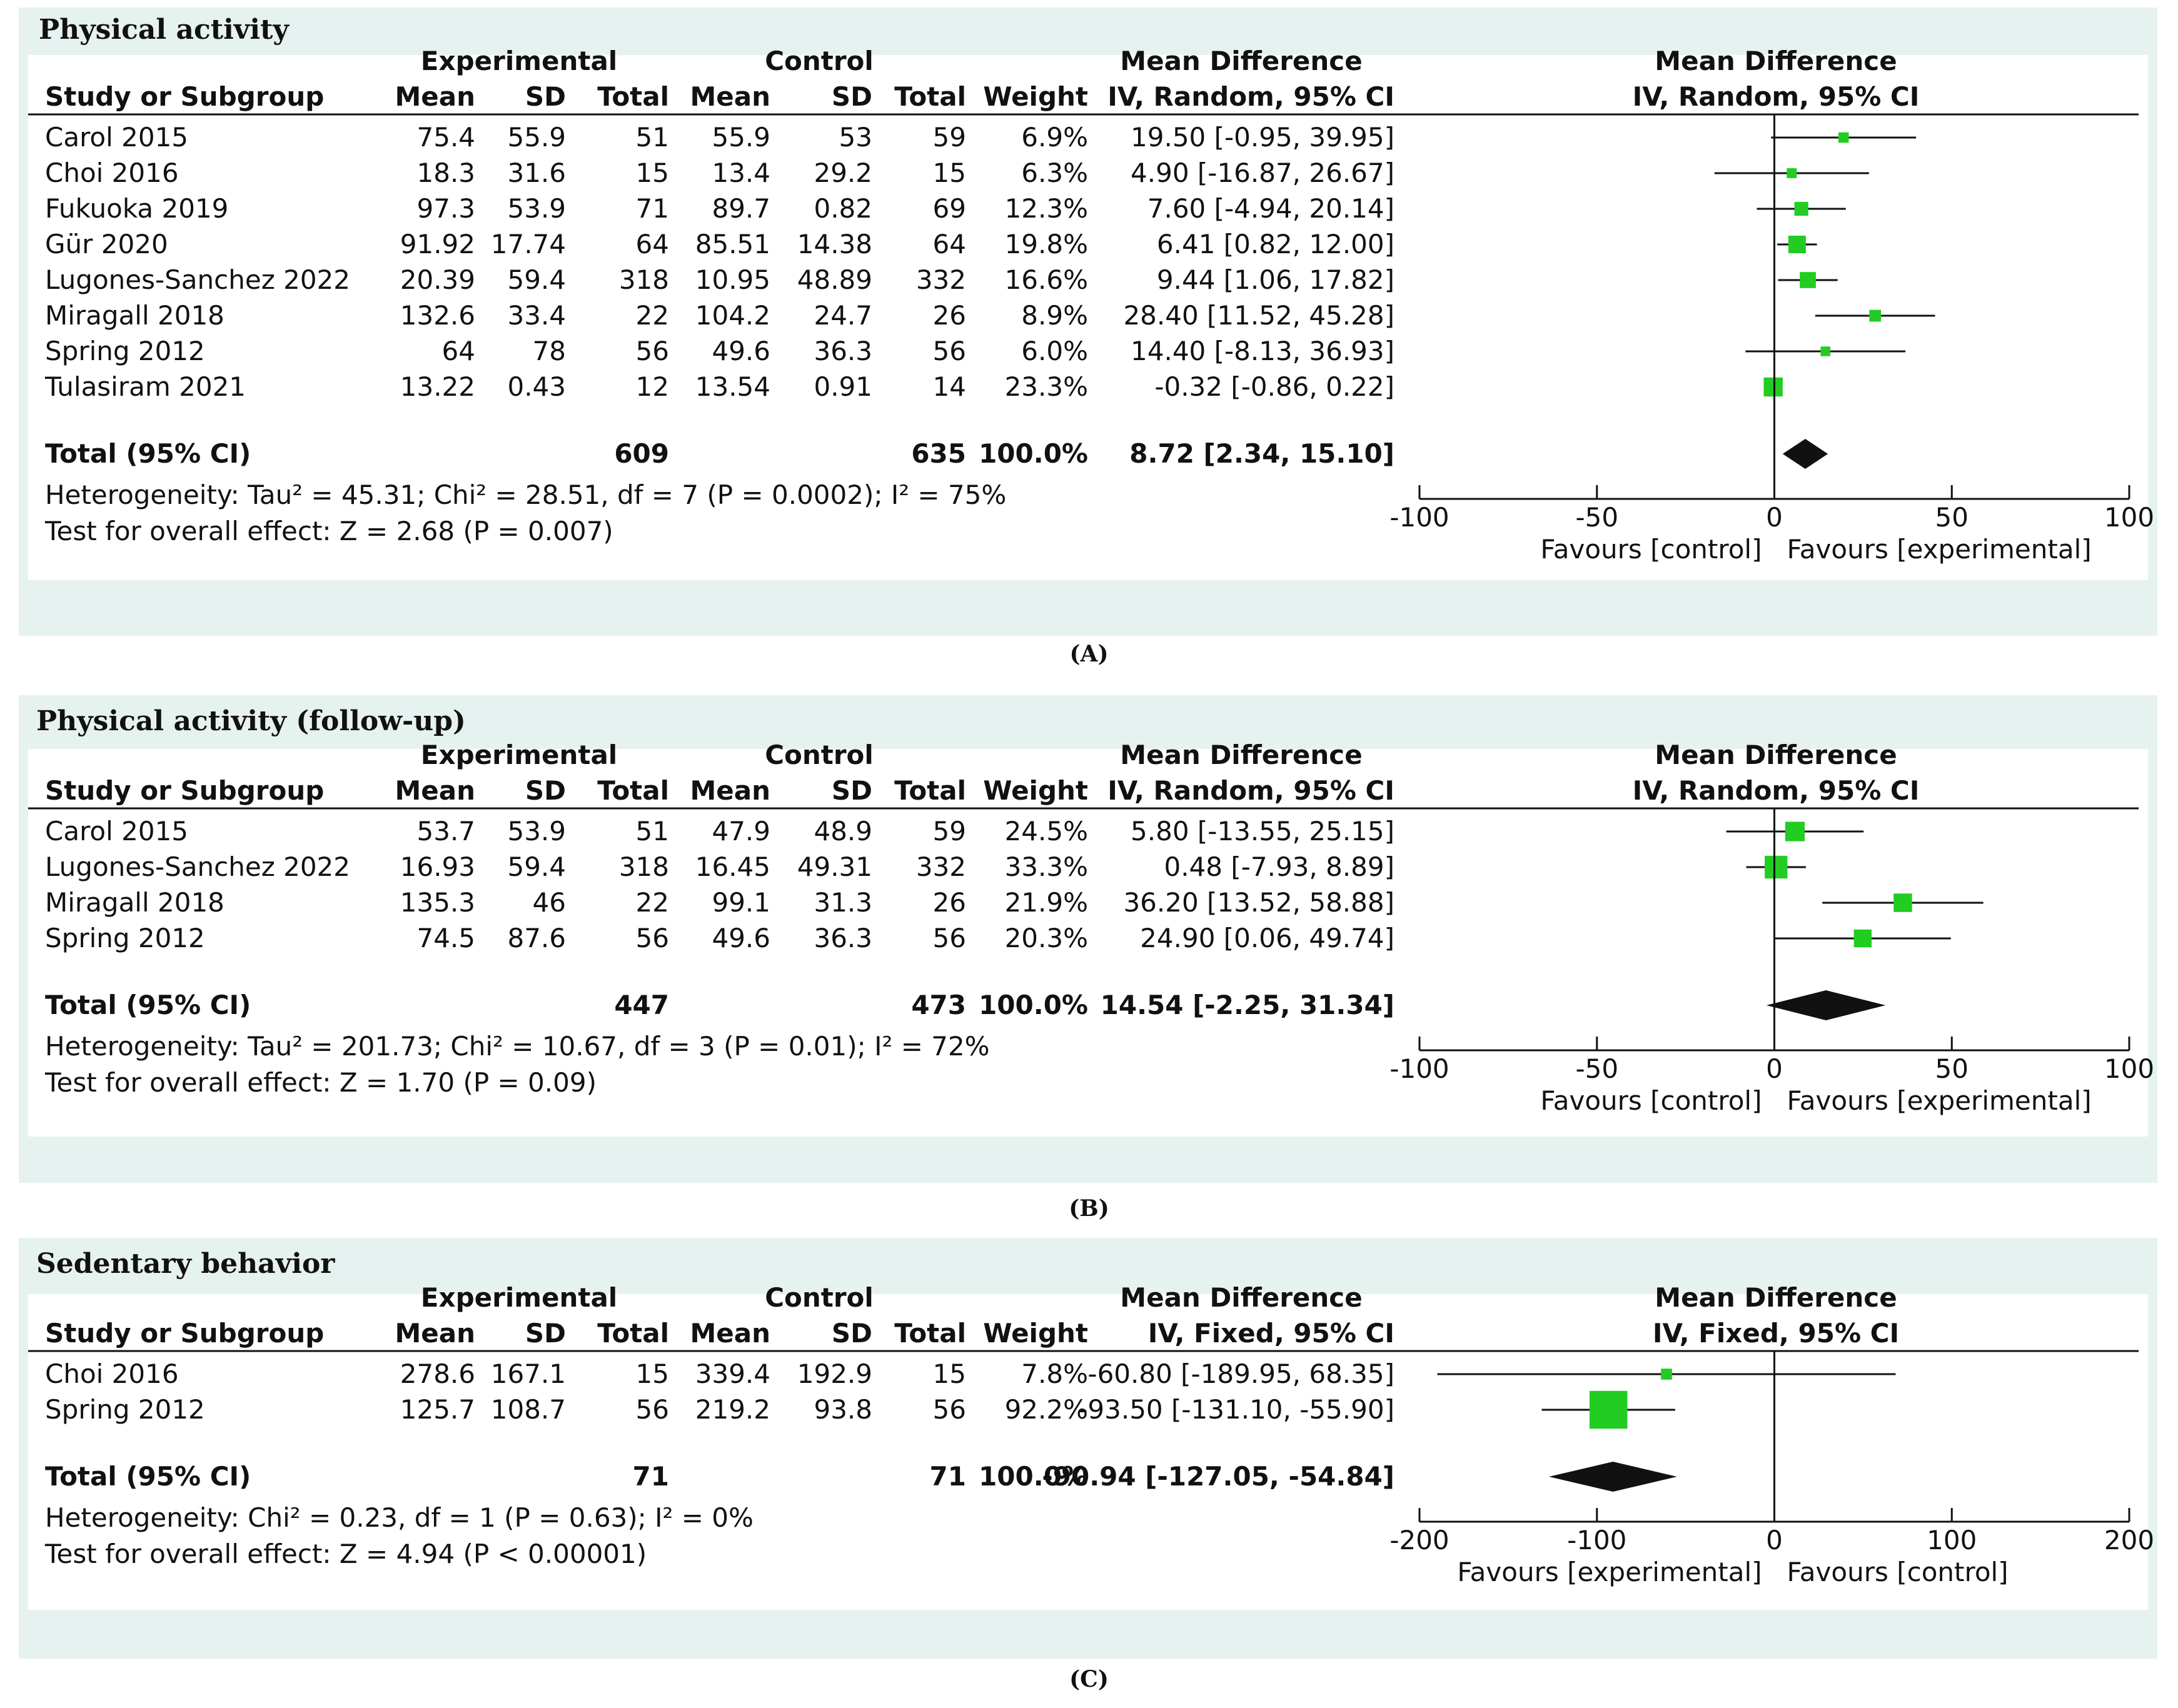 This screenshot has width=2178, height=1708. Describe the element at coordinates (145, 386) in the screenshot. I see `study-name: Tulasiram 2021` at that location.